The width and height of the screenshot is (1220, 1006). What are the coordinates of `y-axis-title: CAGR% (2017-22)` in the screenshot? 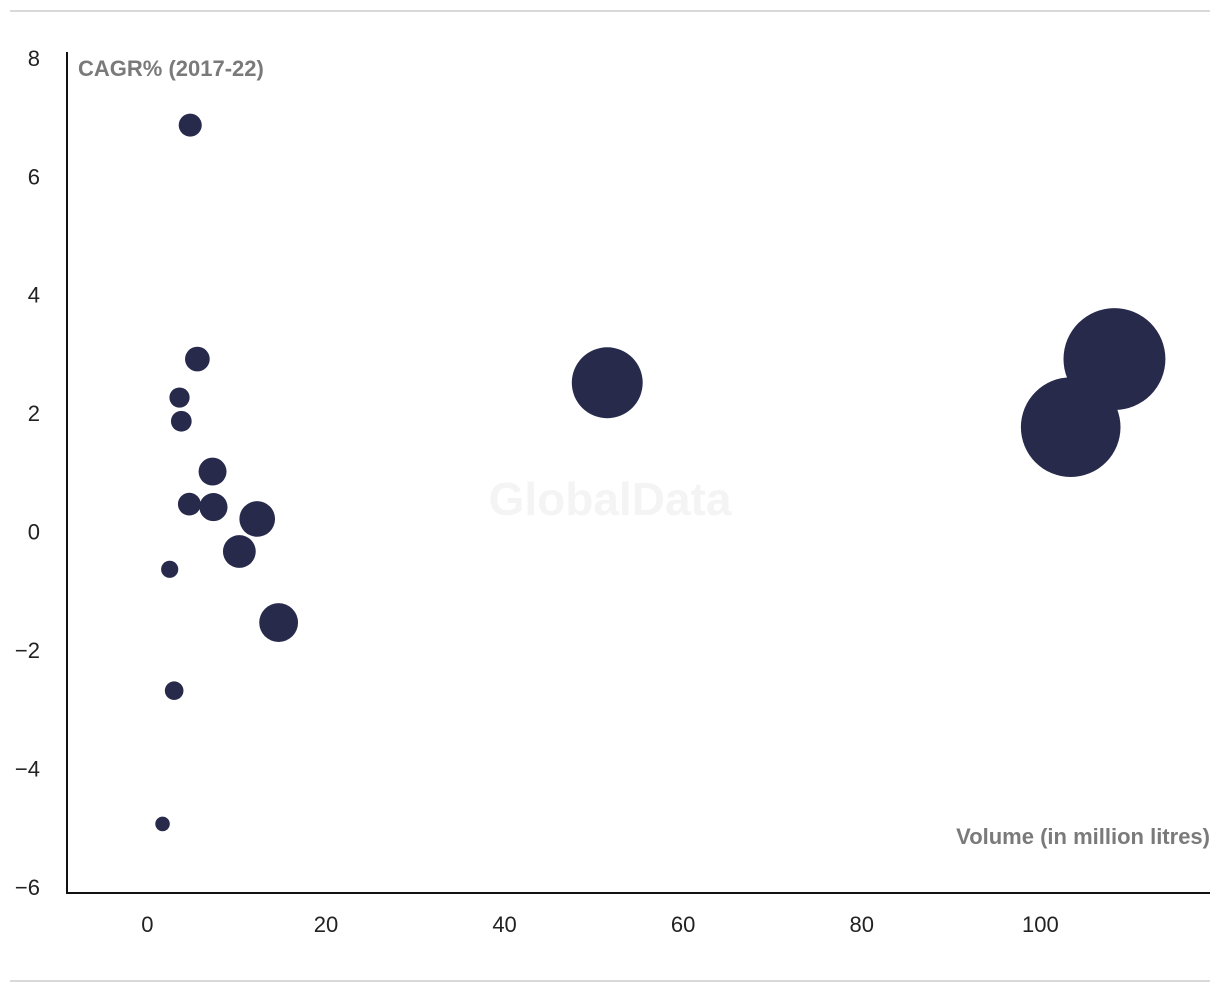 It's located at (171, 68).